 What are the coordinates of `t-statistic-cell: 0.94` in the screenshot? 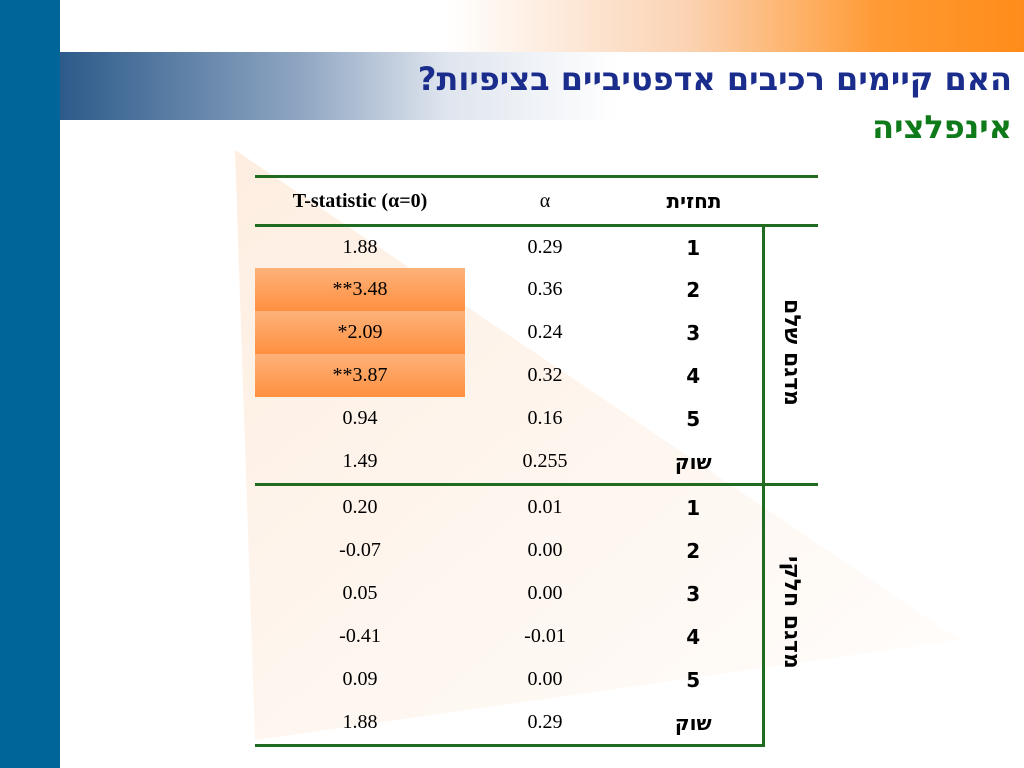 It's located at (360, 418).